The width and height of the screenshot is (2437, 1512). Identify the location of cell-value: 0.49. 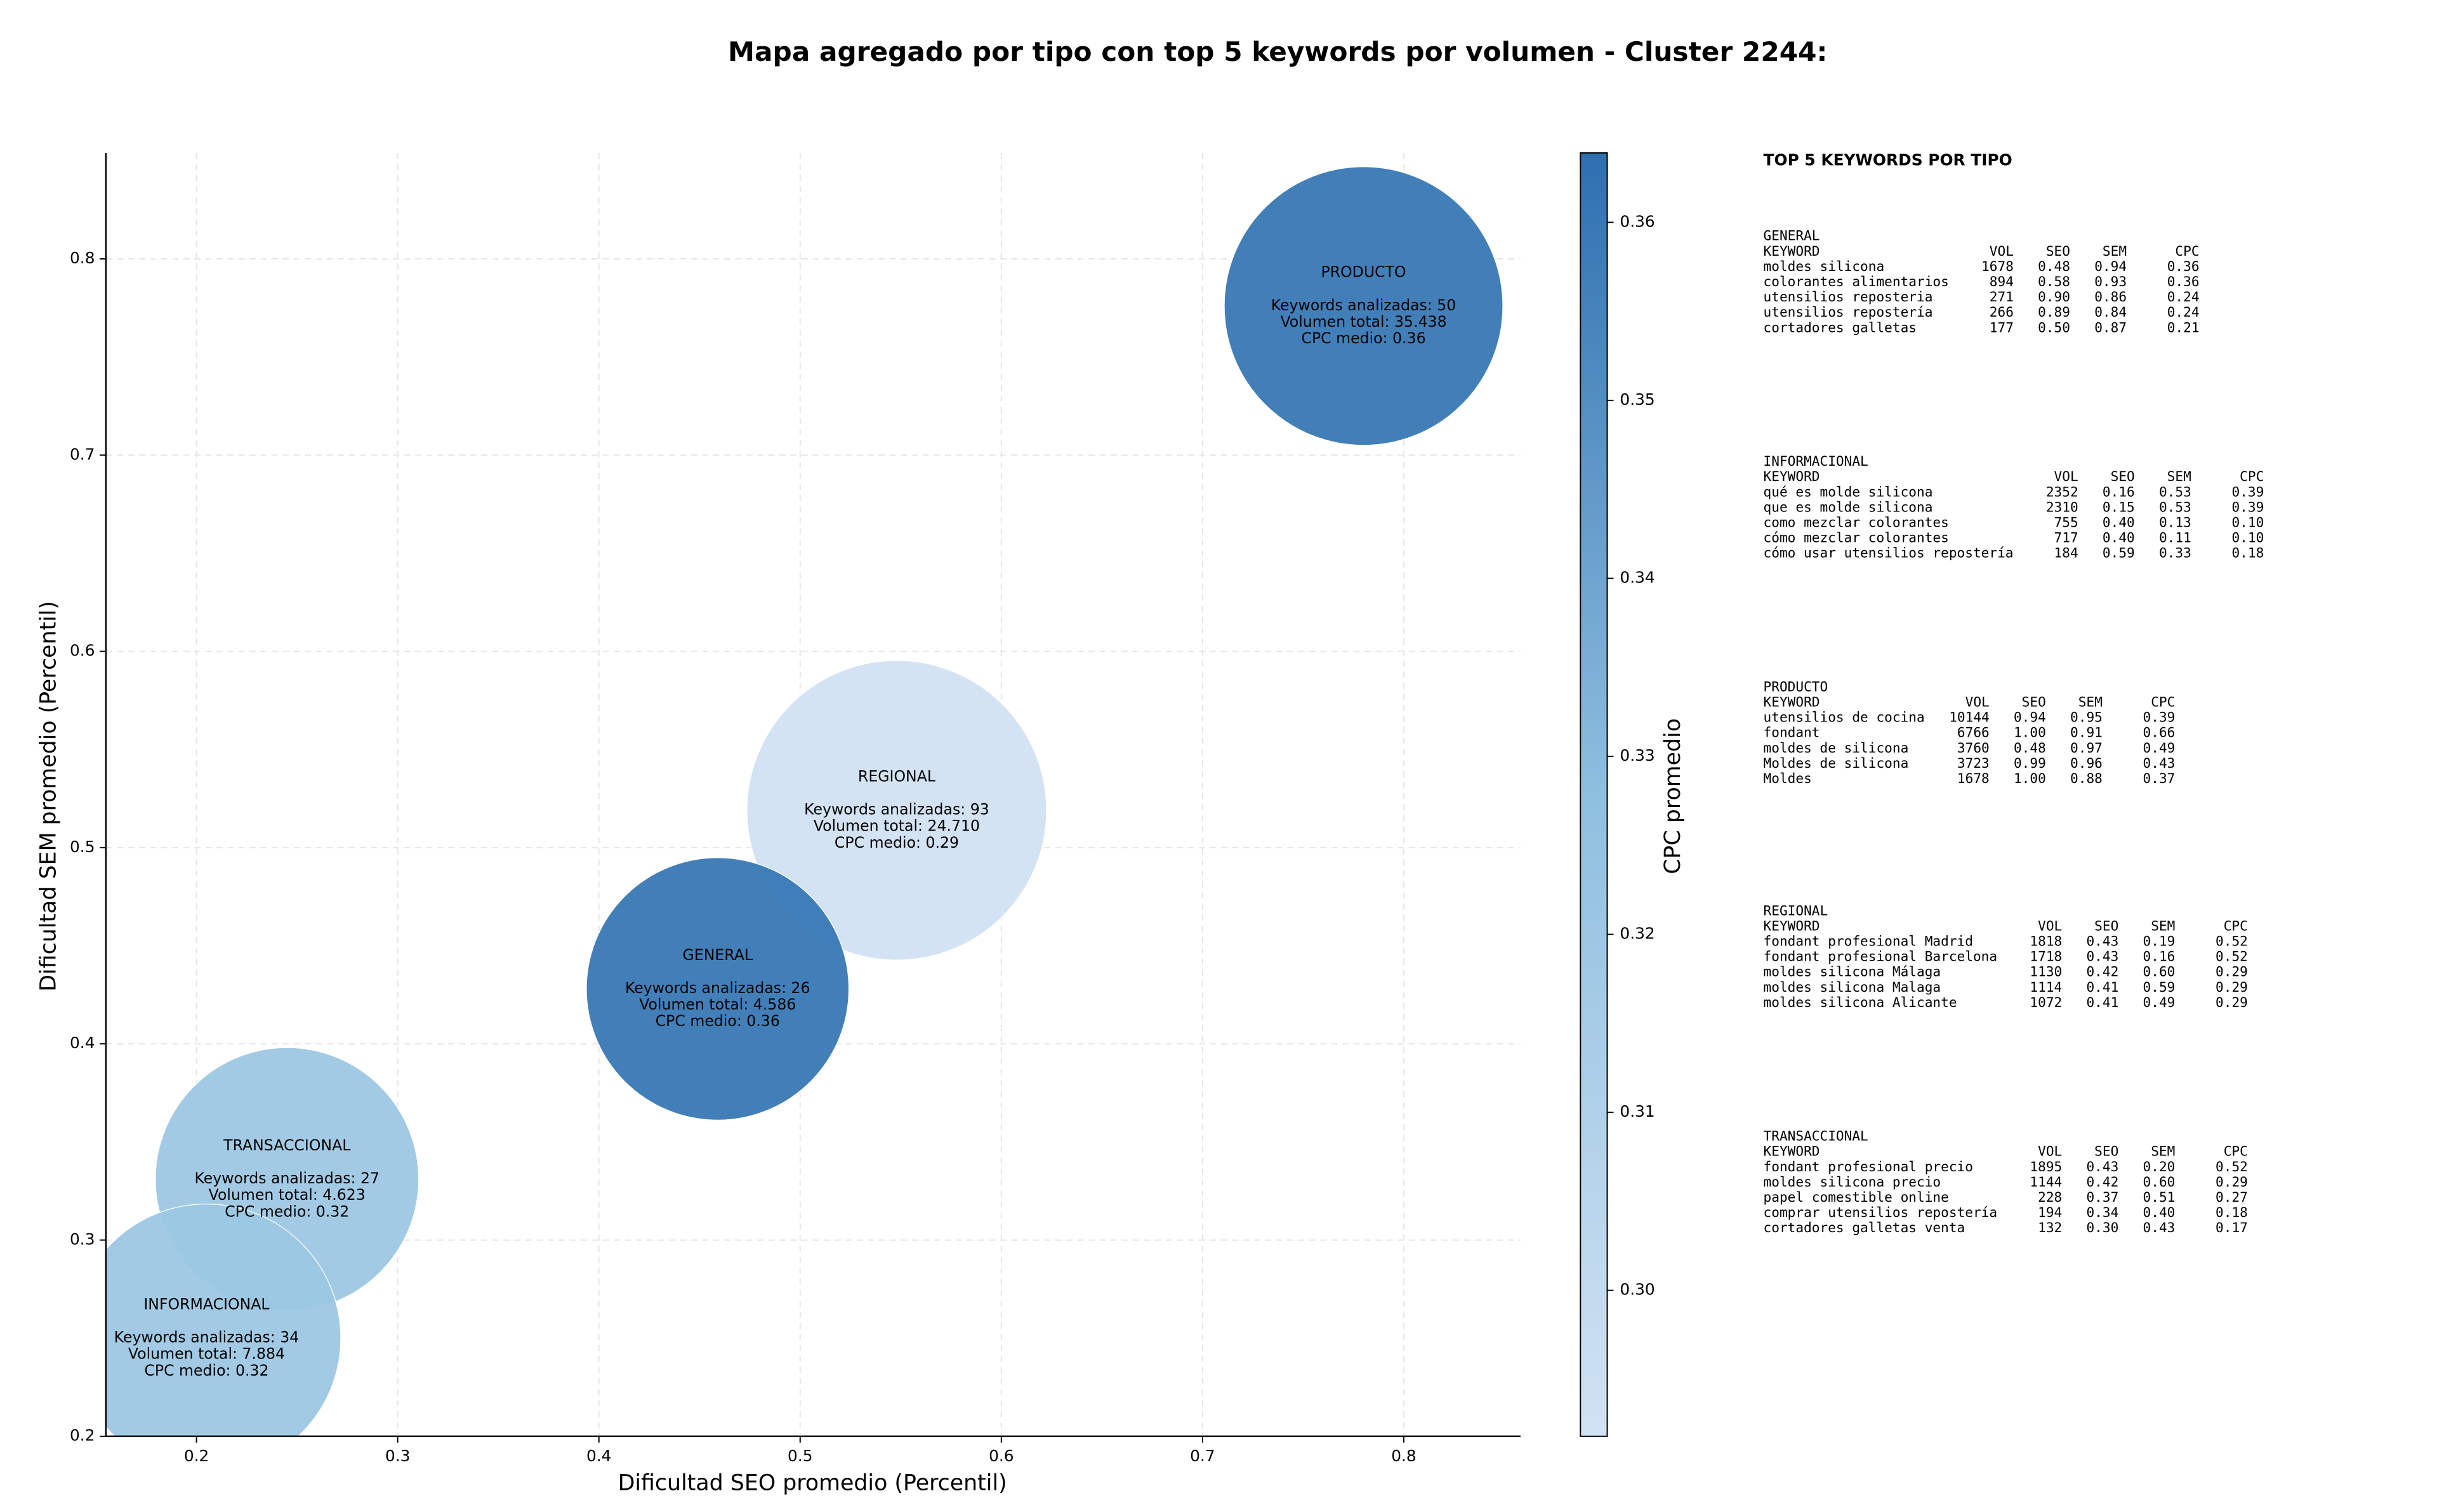
(2159, 1002).